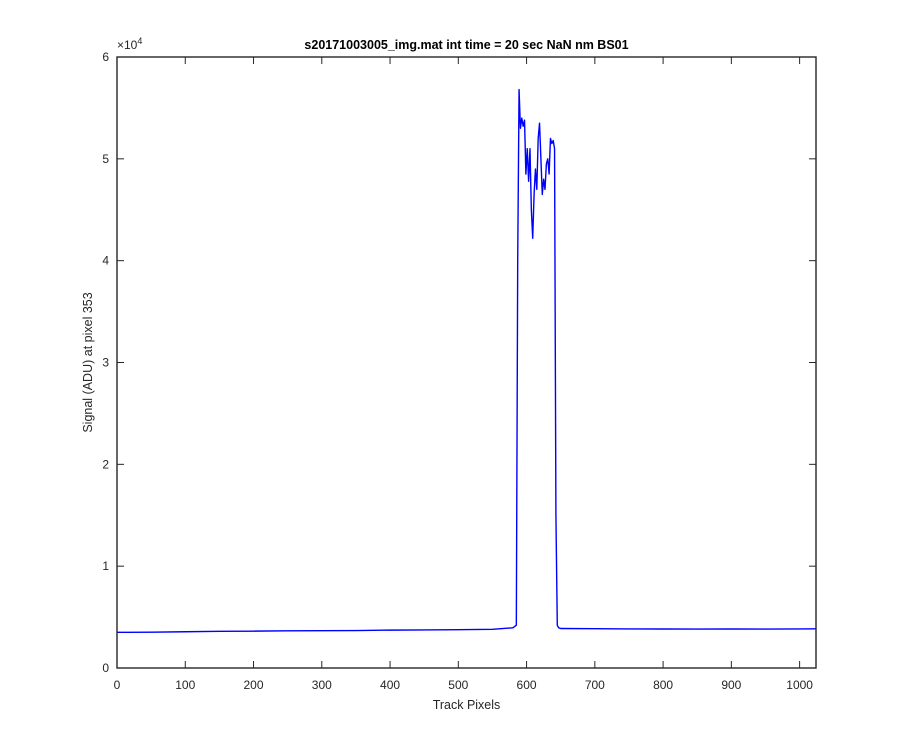  Describe the element at coordinates (458, 685) in the screenshot. I see `x-tick-label: 500` at that location.